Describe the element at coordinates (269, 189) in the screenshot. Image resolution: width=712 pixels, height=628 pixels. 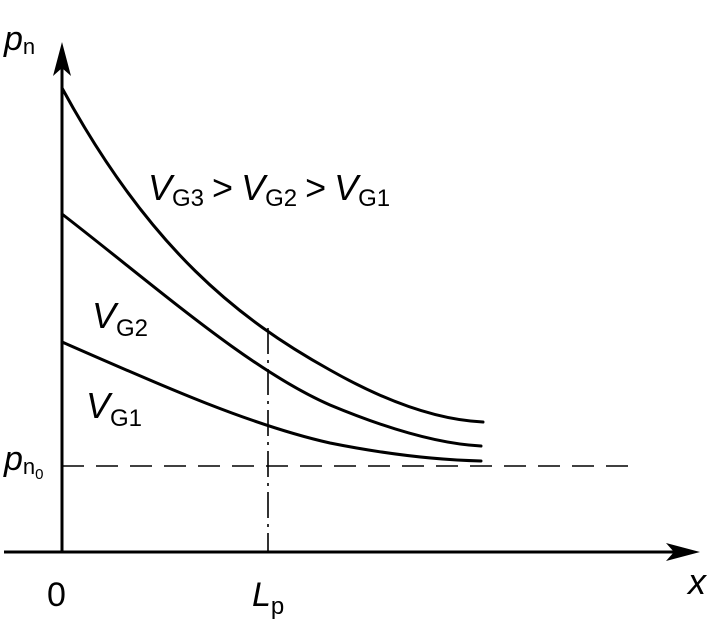
I see `voltage-order-annotation: VG3 > VG2 > VG1` at that location.